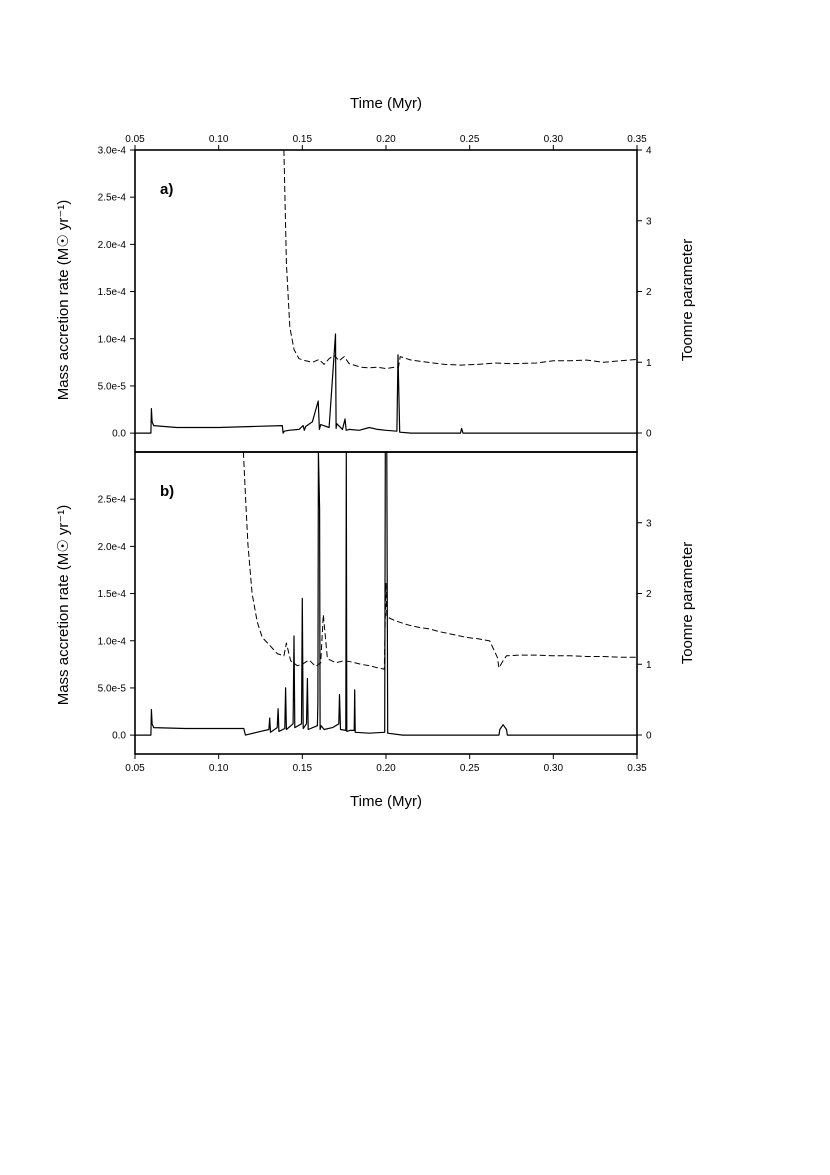 The width and height of the screenshot is (830, 1175). I want to click on panel-b-right-ticks: 0 1 2 3, so click(644, 630).